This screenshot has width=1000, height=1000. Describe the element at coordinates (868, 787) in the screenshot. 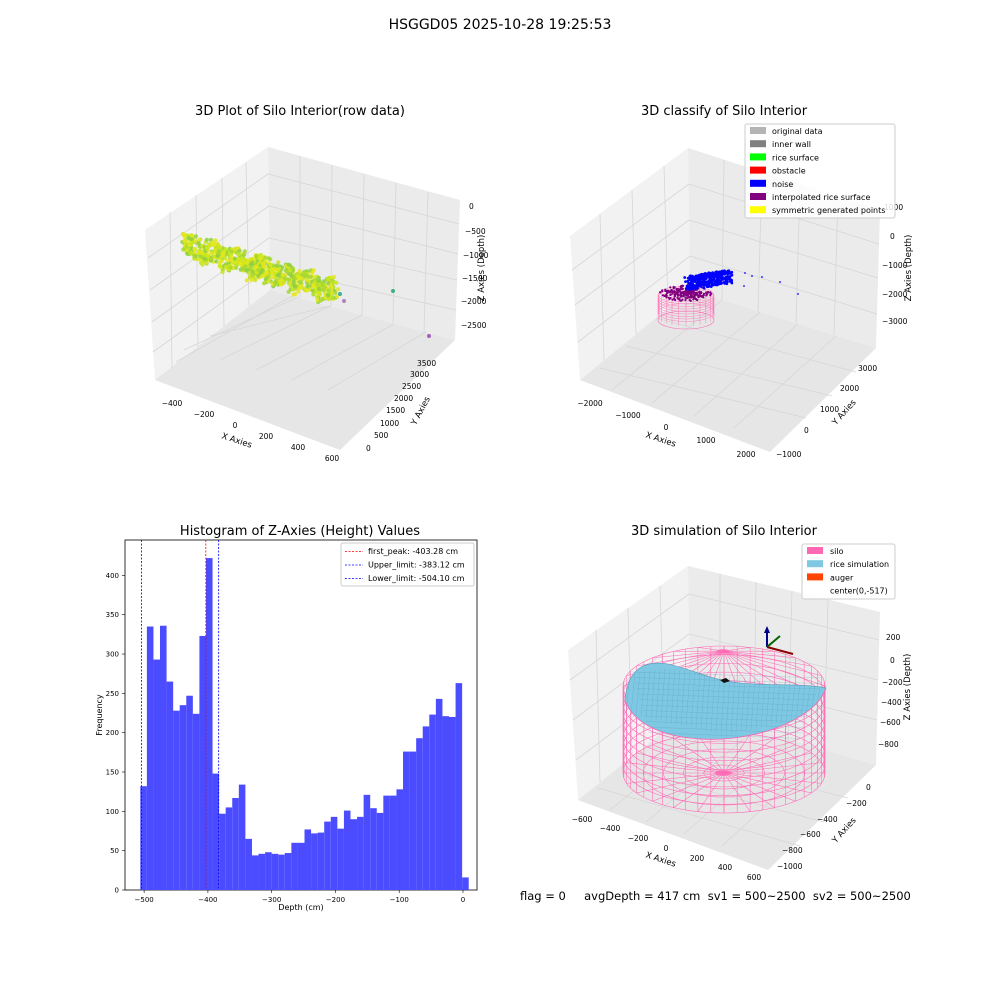

I see `p4-ytick: 0` at that location.